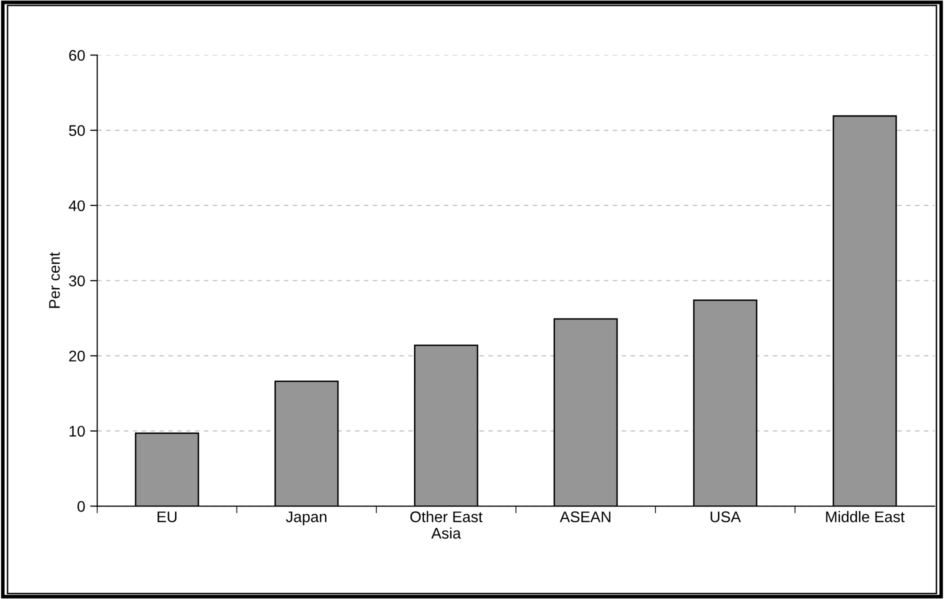 The height and width of the screenshot is (599, 944). What do you see at coordinates (77, 281) in the screenshot?
I see `y-tick-label: 30` at bounding box center [77, 281].